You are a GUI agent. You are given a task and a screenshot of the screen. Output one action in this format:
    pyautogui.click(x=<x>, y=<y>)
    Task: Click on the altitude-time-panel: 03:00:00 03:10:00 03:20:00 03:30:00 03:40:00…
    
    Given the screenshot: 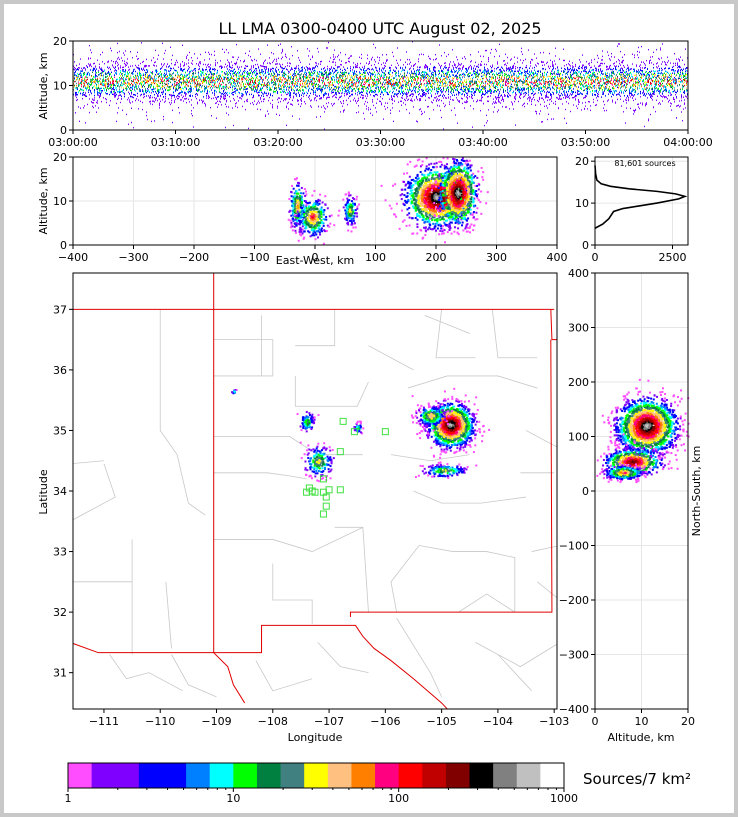 What is the action you would take?
    pyautogui.click(x=375, y=92)
    